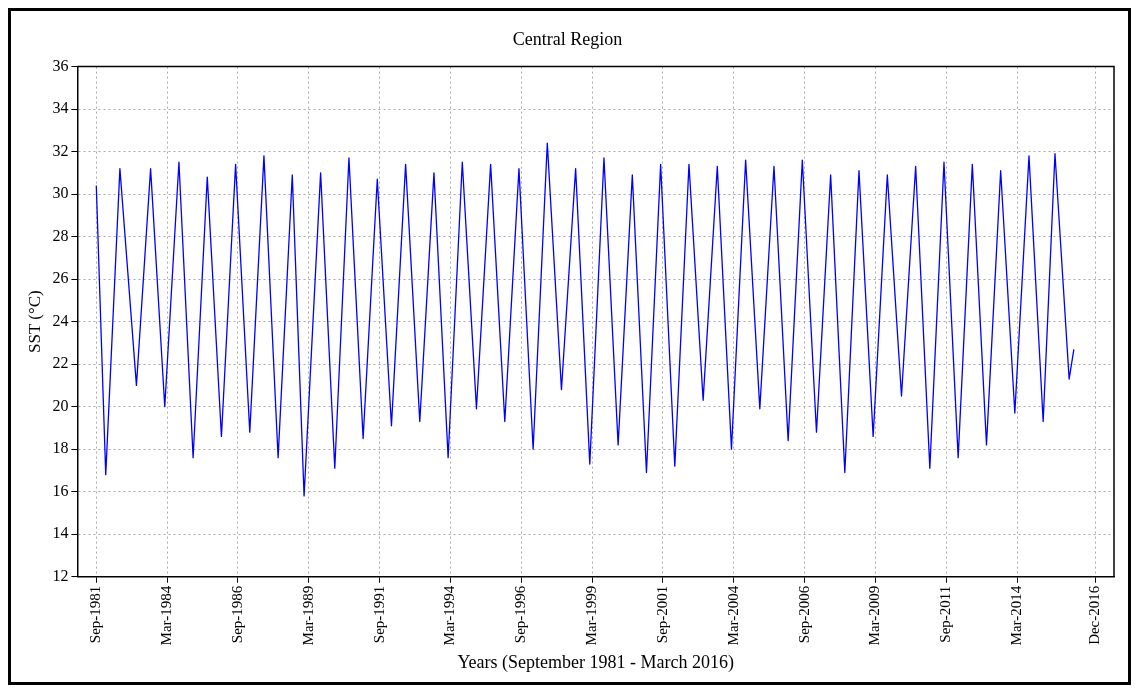 The height and width of the screenshot is (693, 1139). What do you see at coordinates (60, 108) in the screenshot?
I see `y-tick-label: 34` at bounding box center [60, 108].